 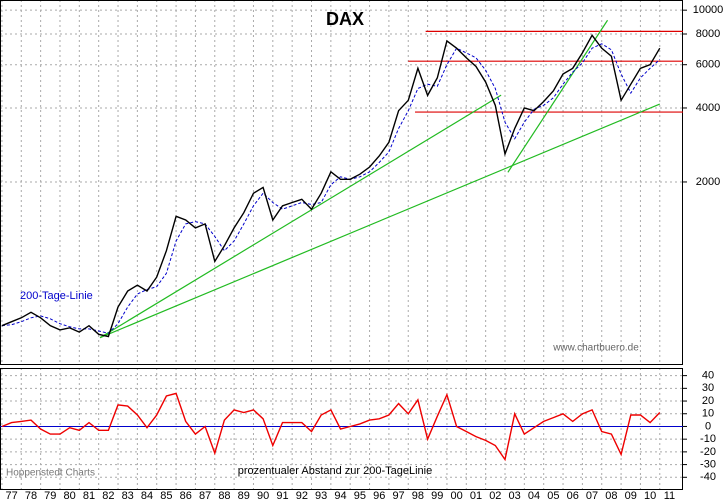 I want to click on x-tick-label: 09, so click(x=631, y=496).